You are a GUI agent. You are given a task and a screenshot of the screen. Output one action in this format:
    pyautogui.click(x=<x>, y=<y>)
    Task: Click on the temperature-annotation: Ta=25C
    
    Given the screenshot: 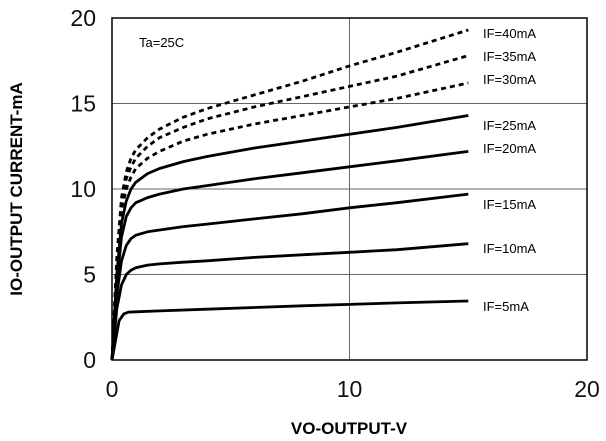 What is the action you would take?
    pyautogui.click(x=161, y=42)
    